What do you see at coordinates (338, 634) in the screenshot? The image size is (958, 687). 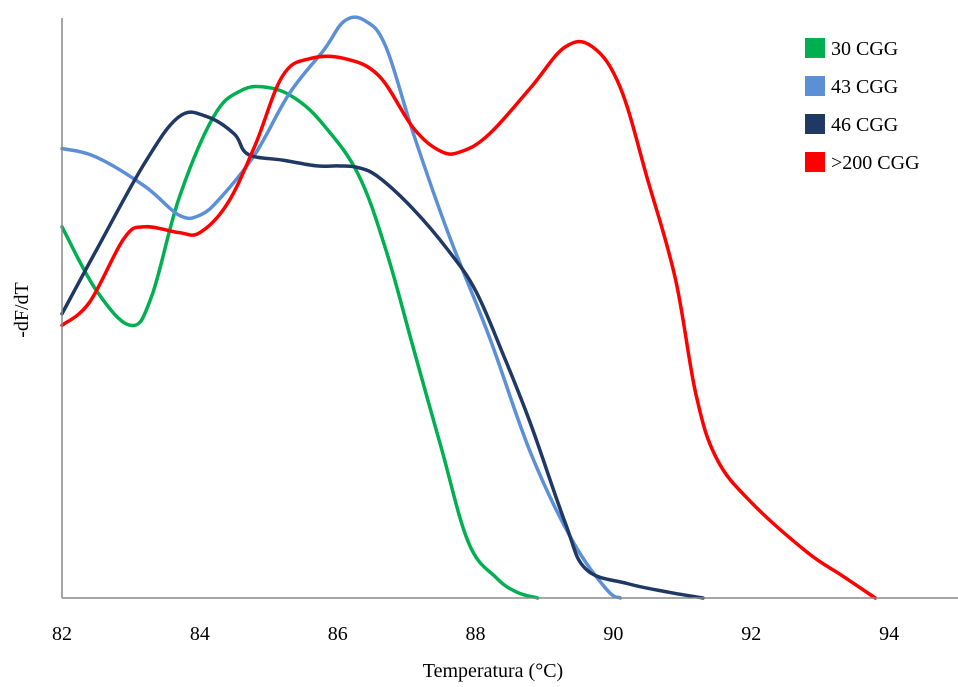 I see `x-tick-label: 86` at bounding box center [338, 634].